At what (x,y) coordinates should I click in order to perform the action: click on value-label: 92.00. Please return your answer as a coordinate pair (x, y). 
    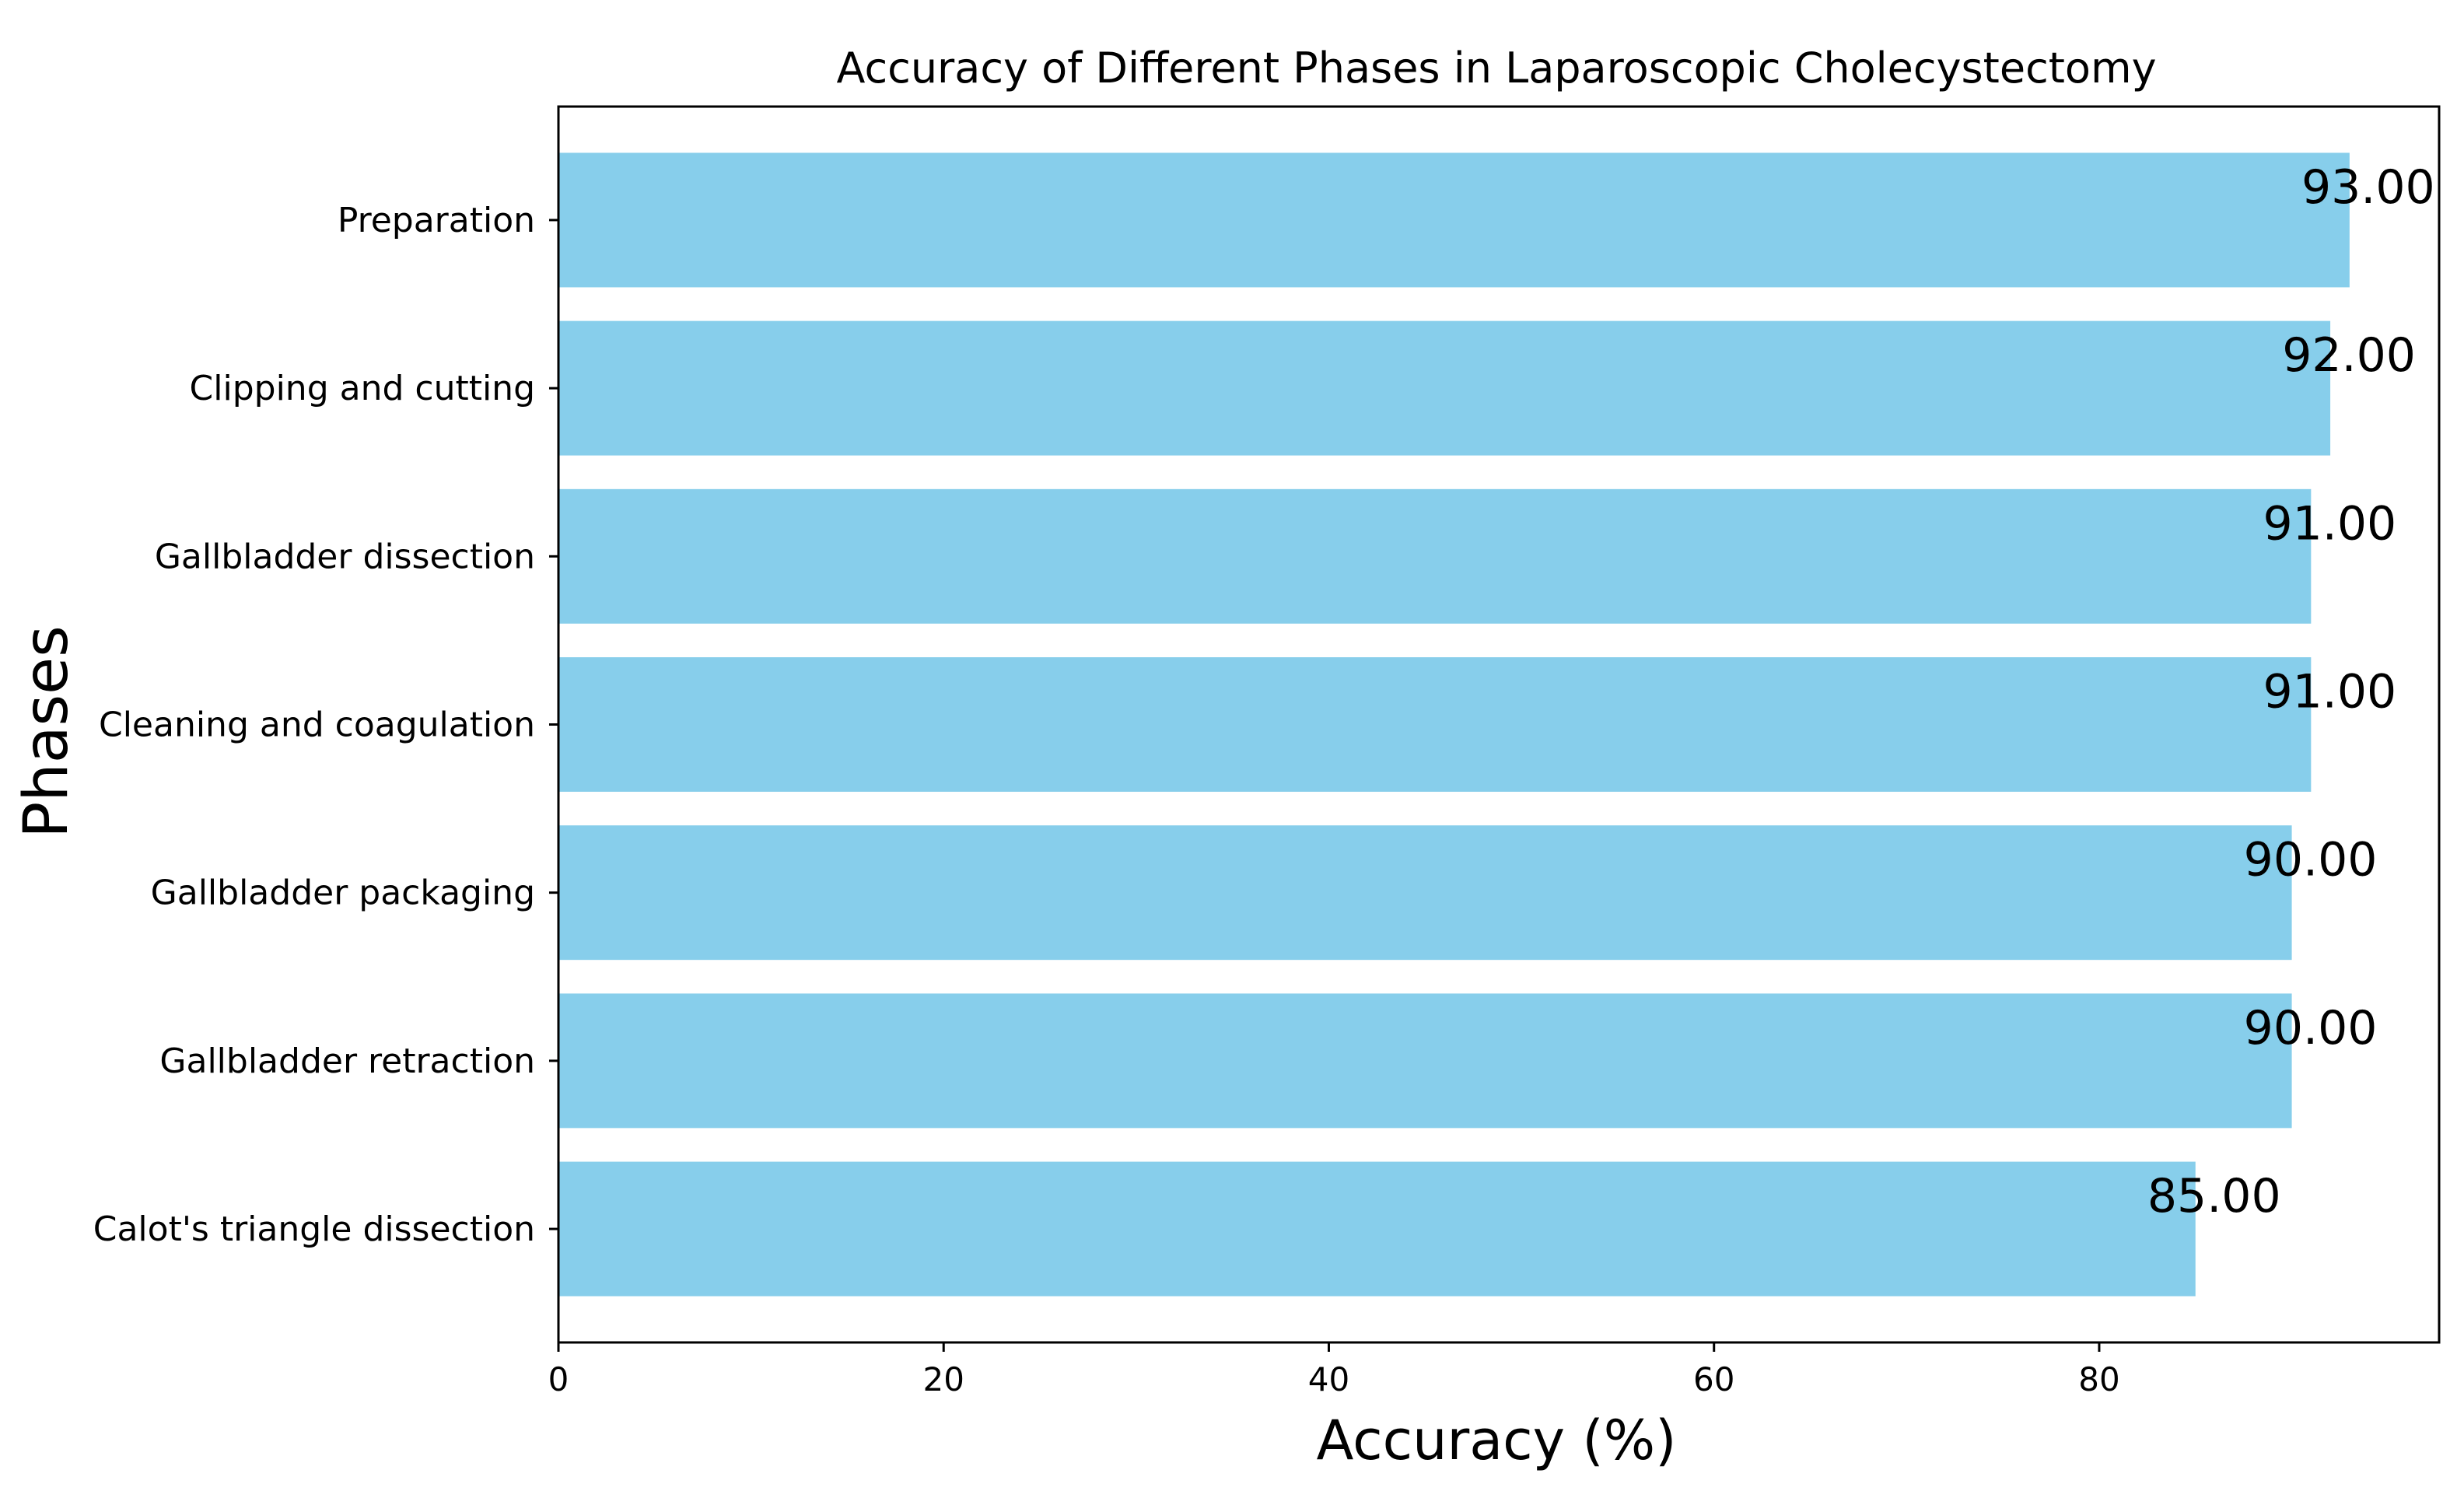
    Looking at the image, I should click on (2349, 356).